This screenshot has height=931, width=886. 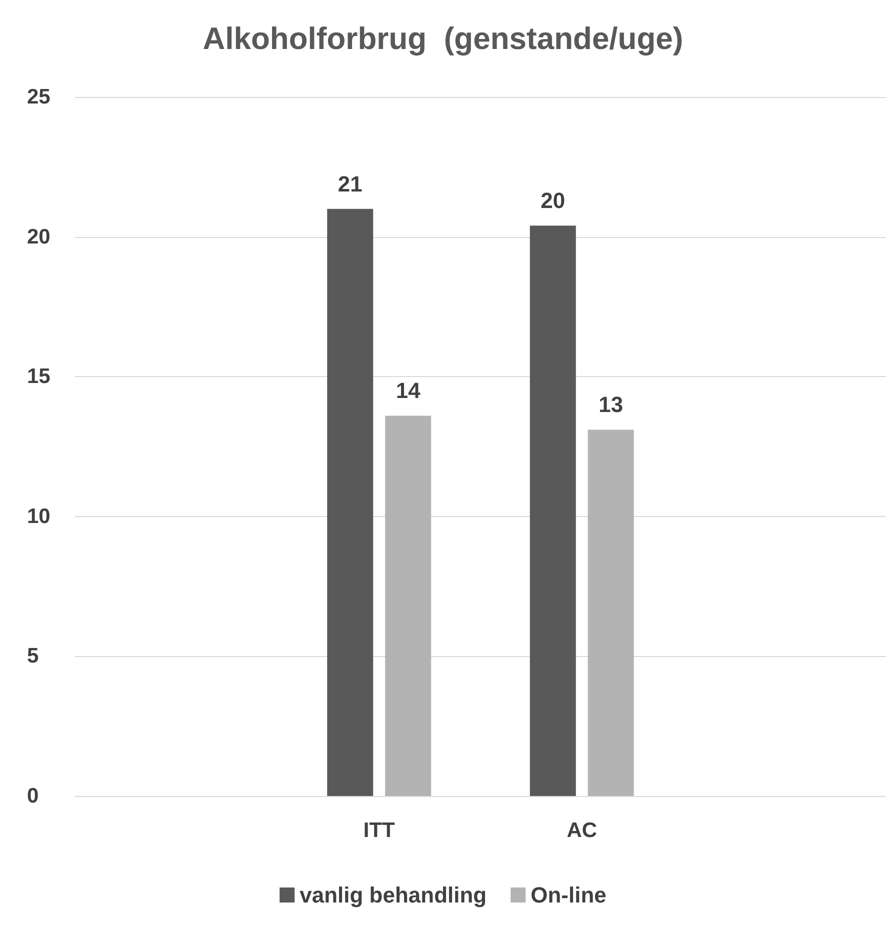 I want to click on x-tick-label: AC, so click(x=582, y=830).